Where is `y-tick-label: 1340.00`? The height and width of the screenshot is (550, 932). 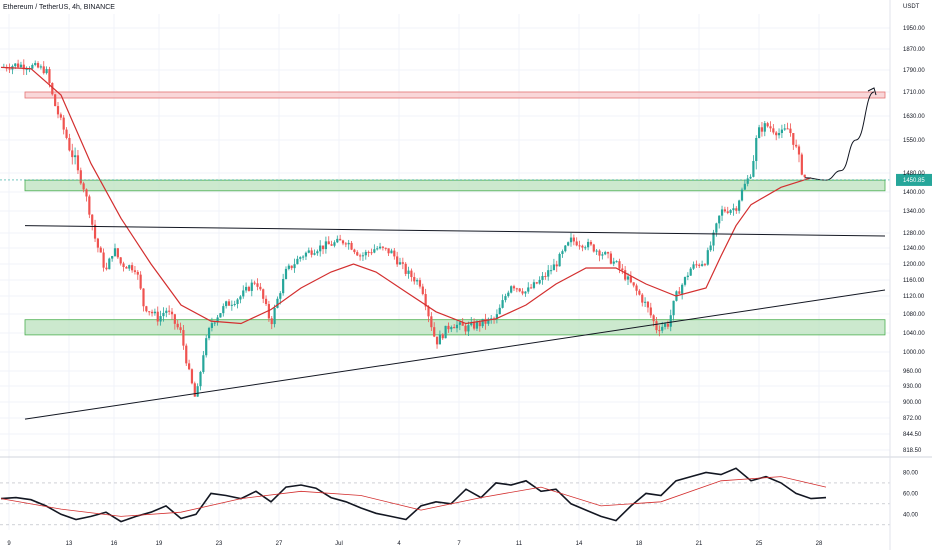
y-tick-label: 1340.00 is located at coordinates (914, 212).